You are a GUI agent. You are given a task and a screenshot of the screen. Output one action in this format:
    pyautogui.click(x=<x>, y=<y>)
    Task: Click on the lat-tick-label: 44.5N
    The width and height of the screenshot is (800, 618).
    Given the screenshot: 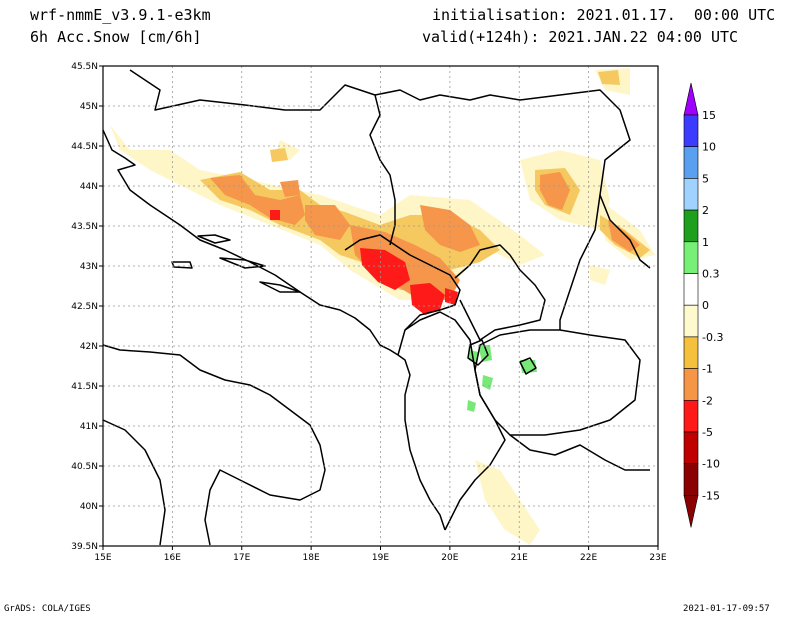 What is the action you would take?
    pyautogui.click(x=84, y=147)
    